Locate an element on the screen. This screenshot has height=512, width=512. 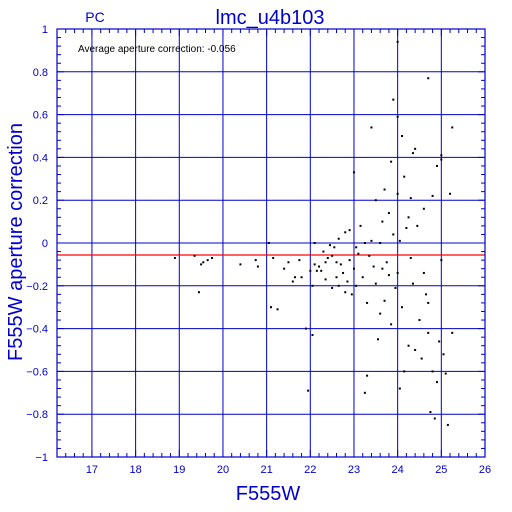
x-tick-label: 24 is located at coordinates (398, 470).